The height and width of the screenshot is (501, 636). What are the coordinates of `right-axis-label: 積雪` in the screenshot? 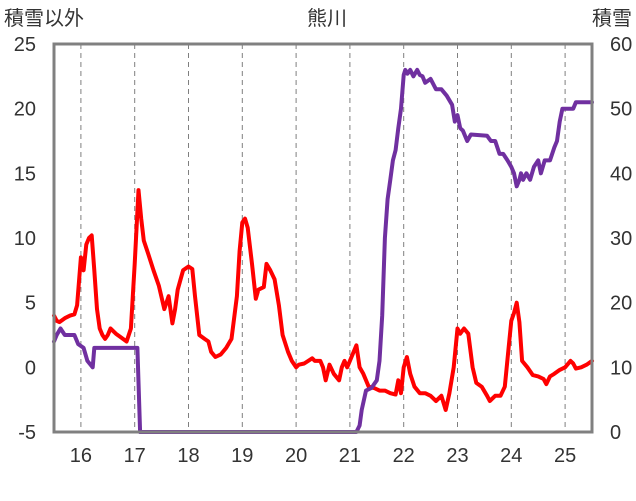 It's located at (612, 18).